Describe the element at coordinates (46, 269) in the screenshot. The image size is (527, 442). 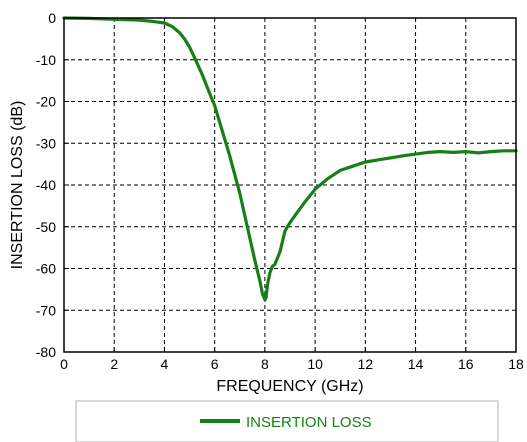
I see `y-tick-label: -60` at that location.